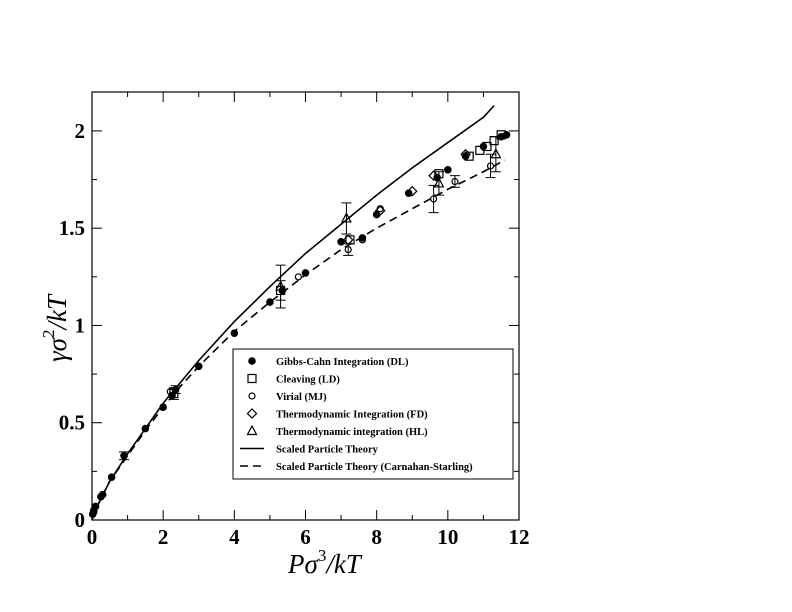 The width and height of the screenshot is (792, 612). Describe the element at coordinates (72, 423) in the screenshot. I see `y-tick-label: 0.5` at that location.